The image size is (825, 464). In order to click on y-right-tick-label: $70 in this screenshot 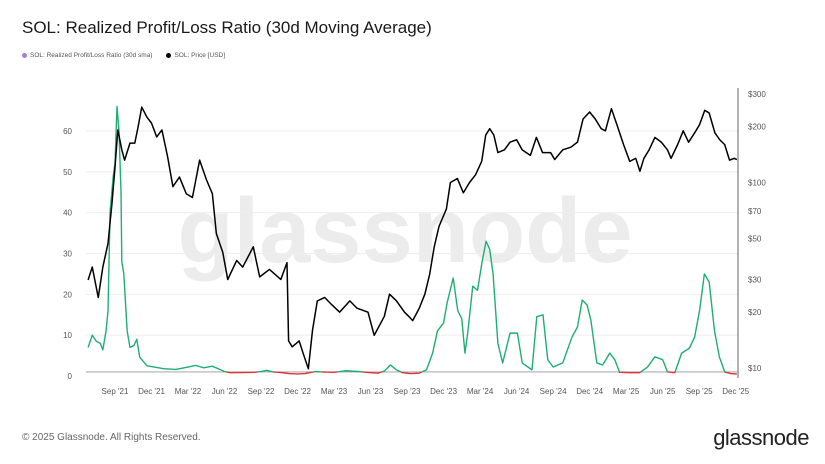, I will do `click(755, 211)`.